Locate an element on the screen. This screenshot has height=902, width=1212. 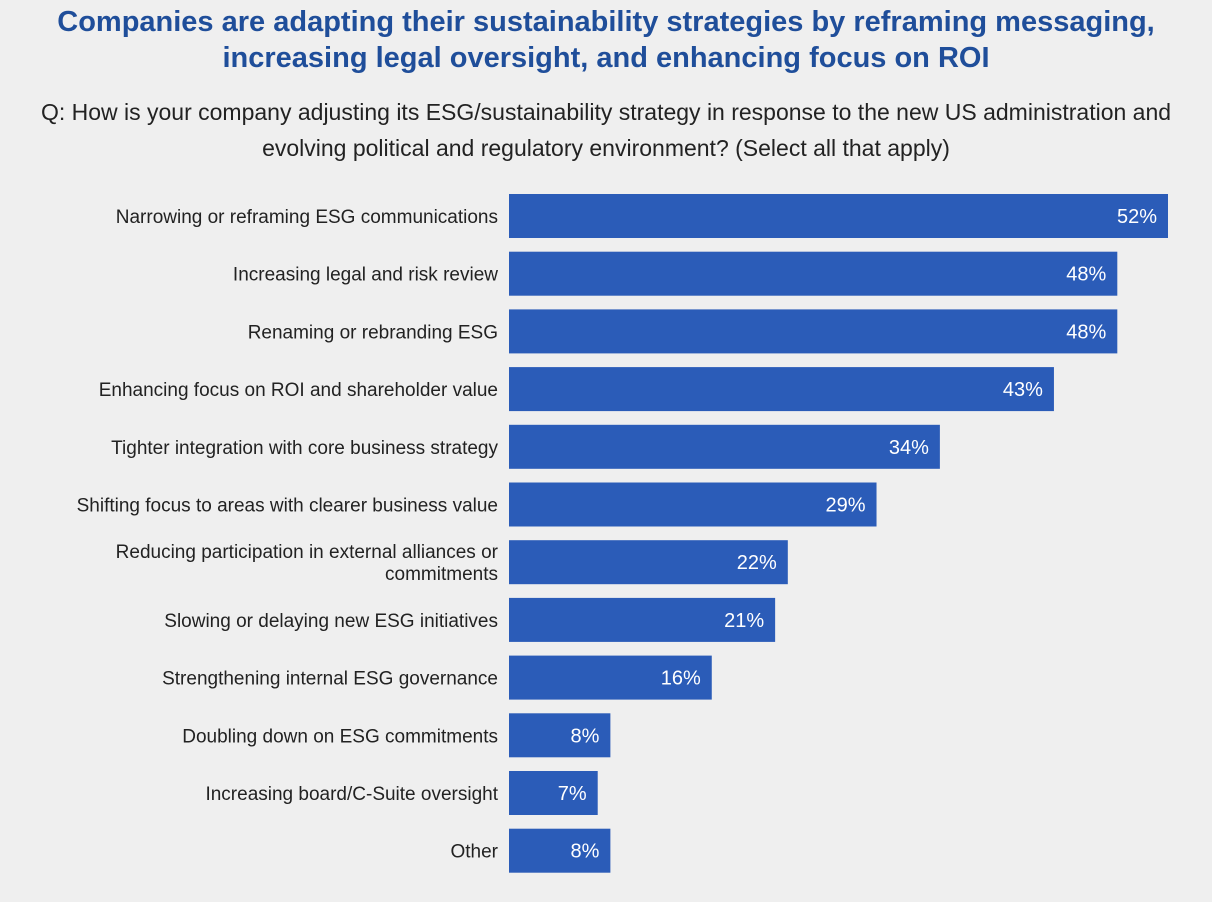
category-label-8: Strengthening internal ESG governance is located at coordinates (330, 679).